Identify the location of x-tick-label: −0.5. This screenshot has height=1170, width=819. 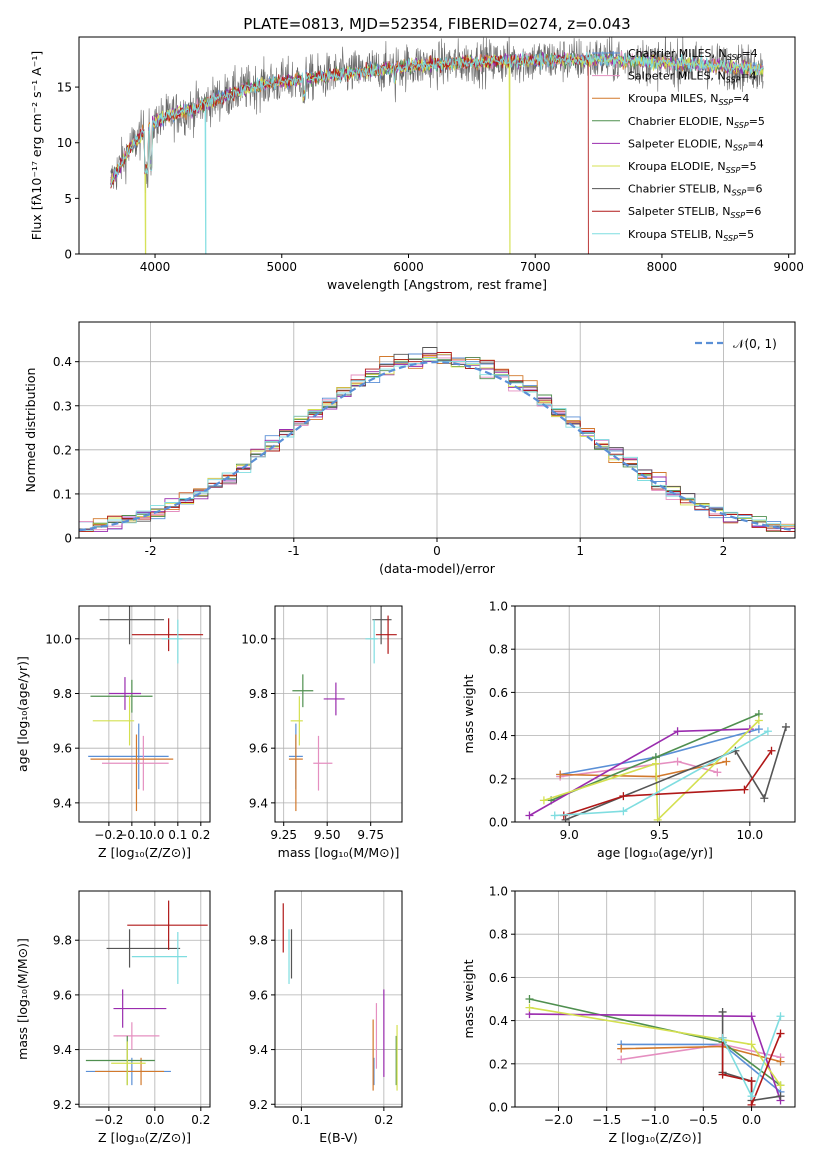
(703, 1120).